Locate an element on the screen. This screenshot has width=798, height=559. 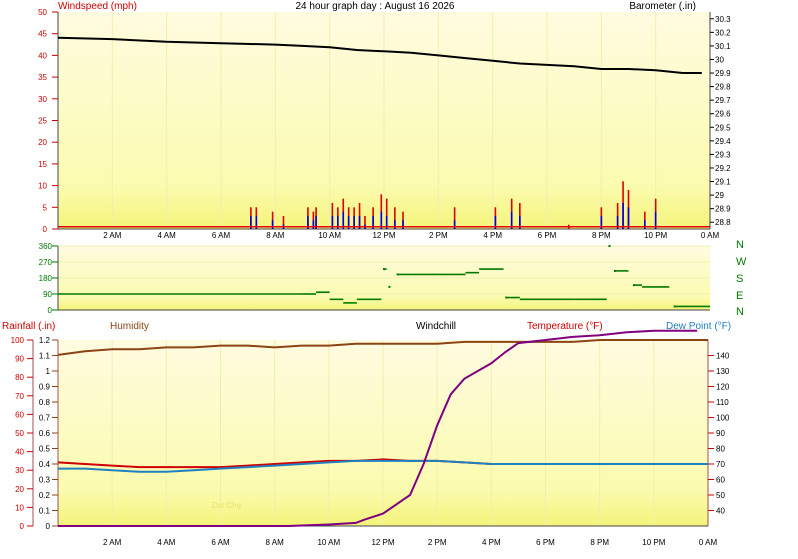
windspeed-tick-label: 30 is located at coordinates (42, 99).